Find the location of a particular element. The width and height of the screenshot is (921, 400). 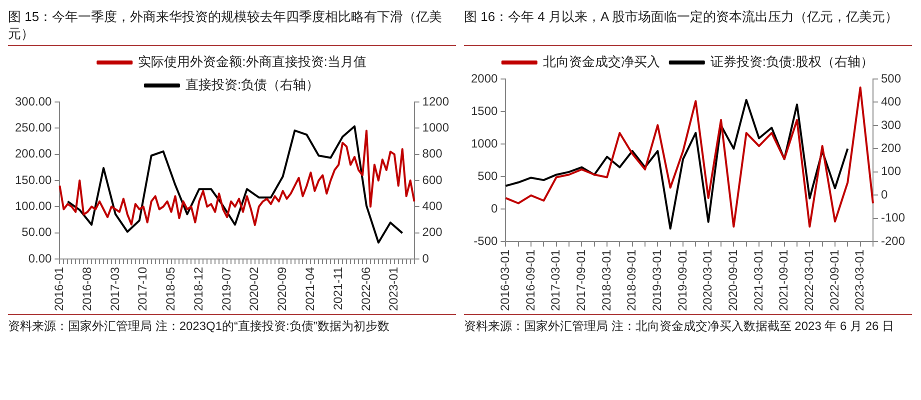

x-tick-label: 2021-04 is located at coordinates (310, 289).